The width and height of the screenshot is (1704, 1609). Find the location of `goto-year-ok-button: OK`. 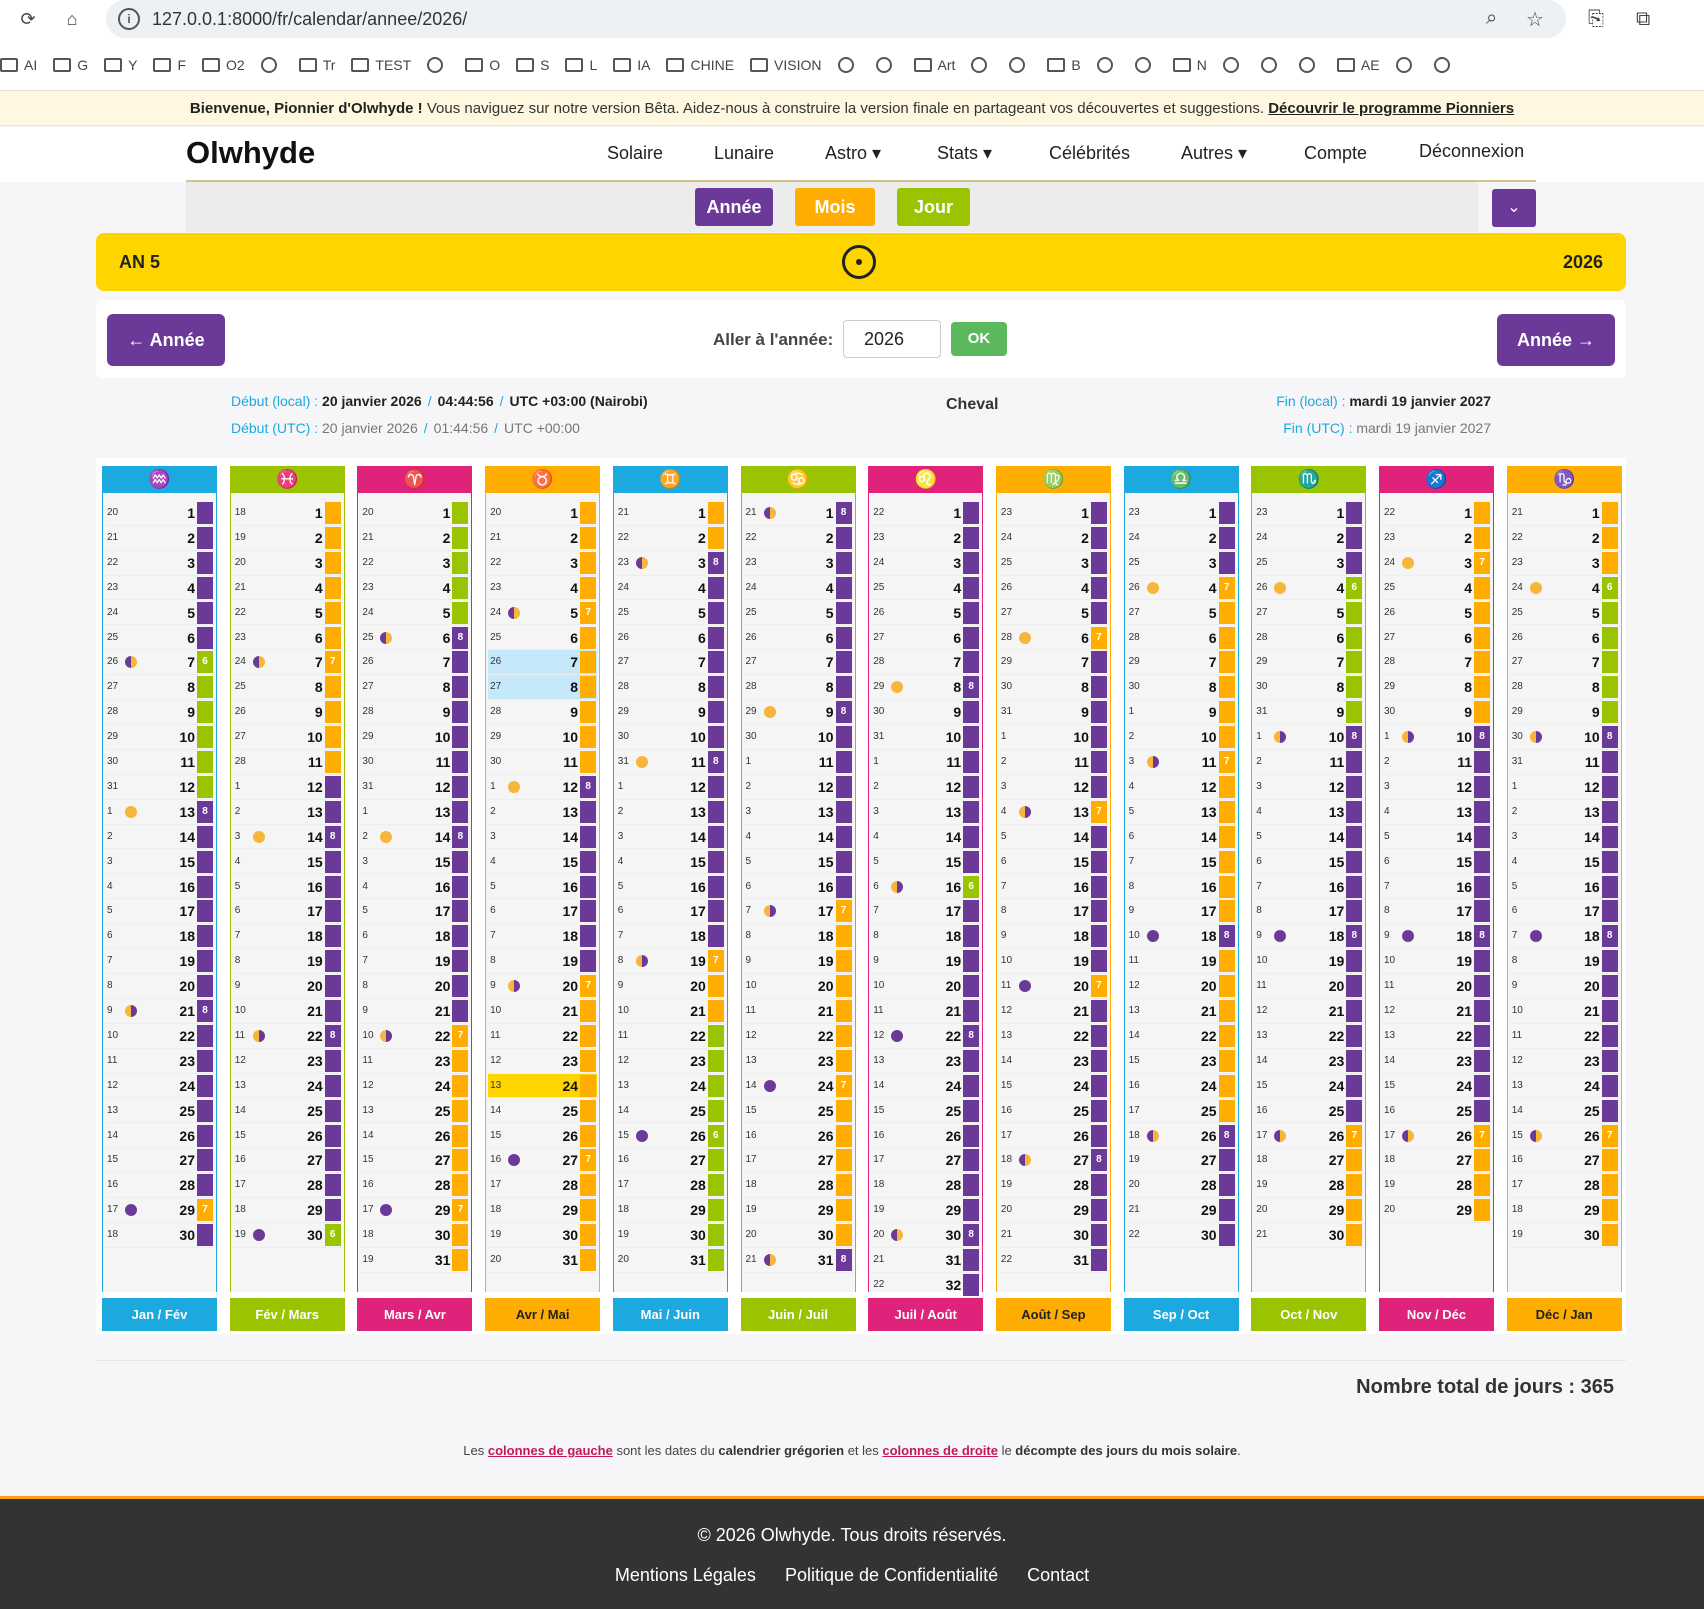

goto-year-ok-button: OK is located at coordinates (979, 339).